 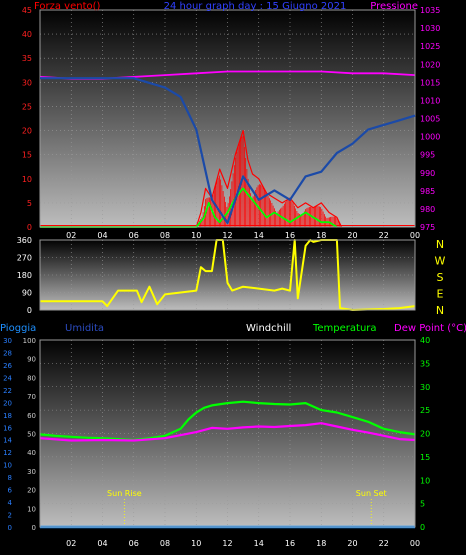 What do you see at coordinates (7, 441) in the screenshot?
I see `rain-tick-label: 14` at bounding box center [7, 441].